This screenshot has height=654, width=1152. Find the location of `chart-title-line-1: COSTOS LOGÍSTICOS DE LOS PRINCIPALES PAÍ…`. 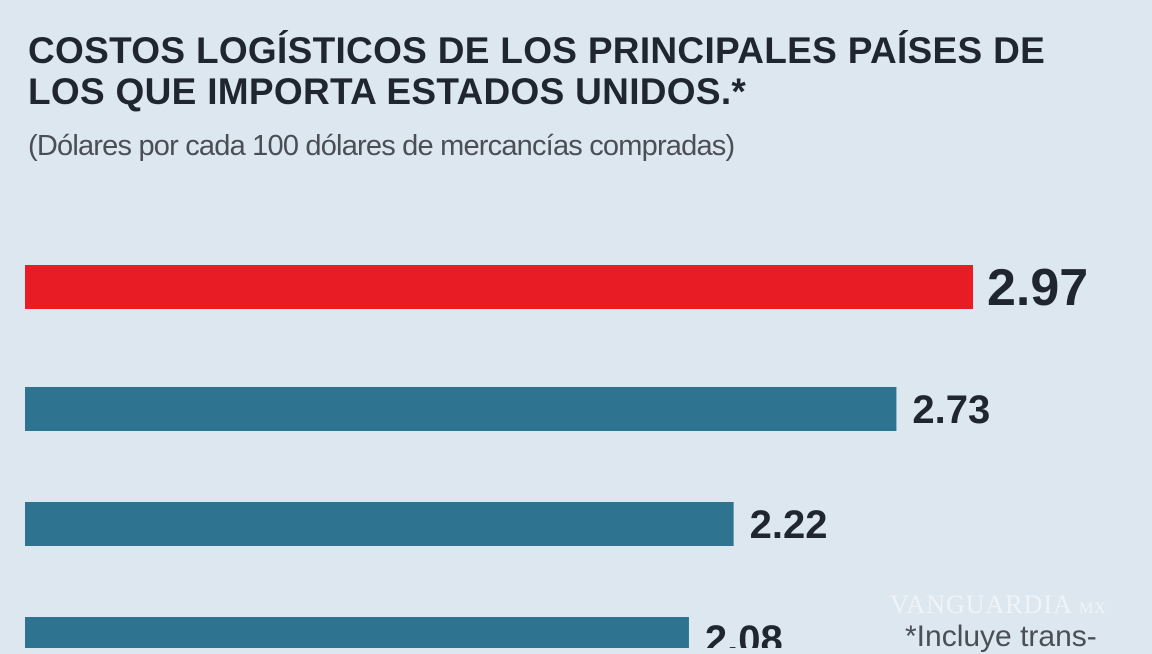

chart-title-line-1: COSTOS LOGÍSTICOS DE LOS PRINCIPALES PAÍ… is located at coordinates (537, 50).